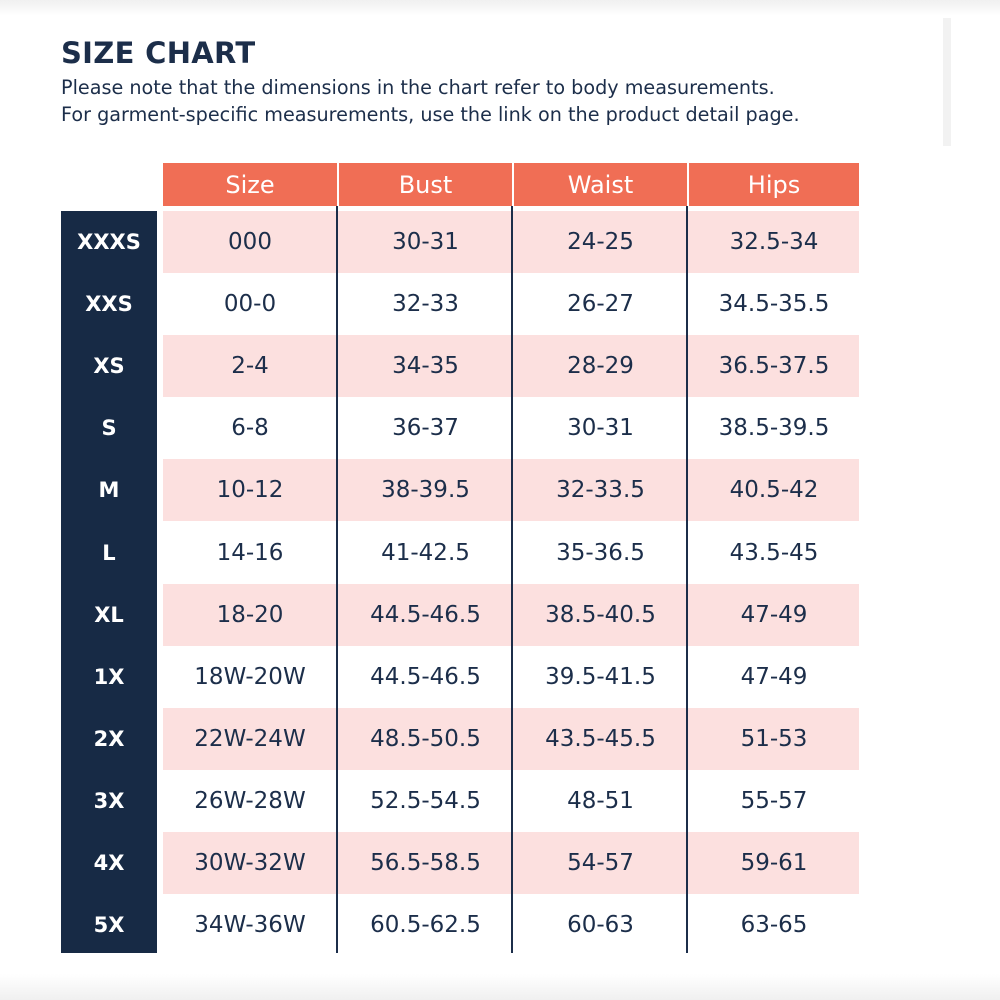 The height and width of the screenshot is (1000, 1000). What do you see at coordinates (250, 925) in the screenshot?
I see `table-cell-size: 34W-36W` at bounding box center [250, 925].